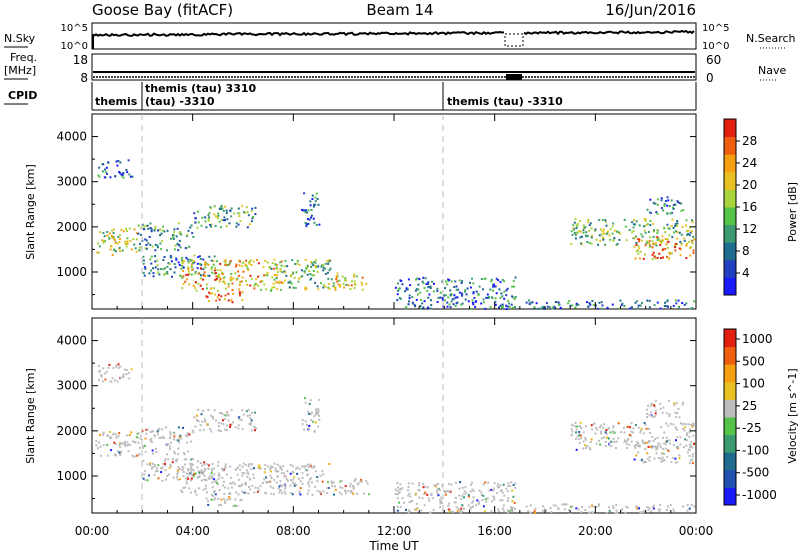 This screenshot has height=554, width=800. I want to click on freq-frame, so click(394, 67).